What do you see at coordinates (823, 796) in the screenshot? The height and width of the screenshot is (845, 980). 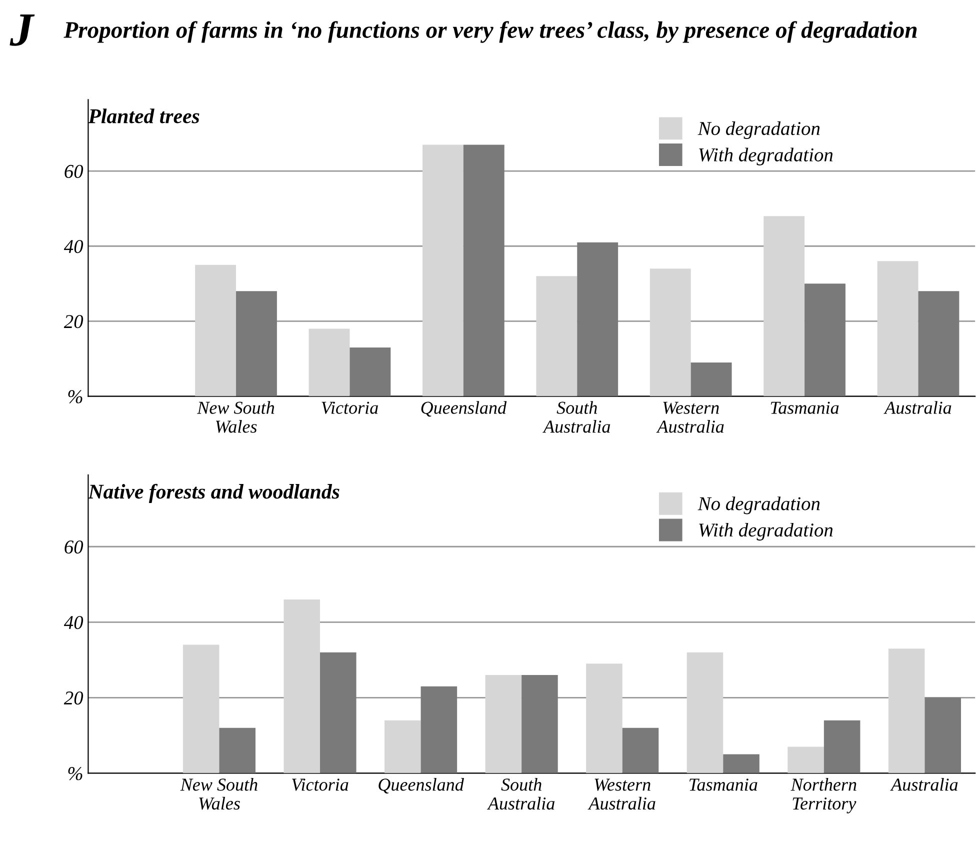 I see `x-tick-label: Northern Territory` at bounding box center [823, 796].